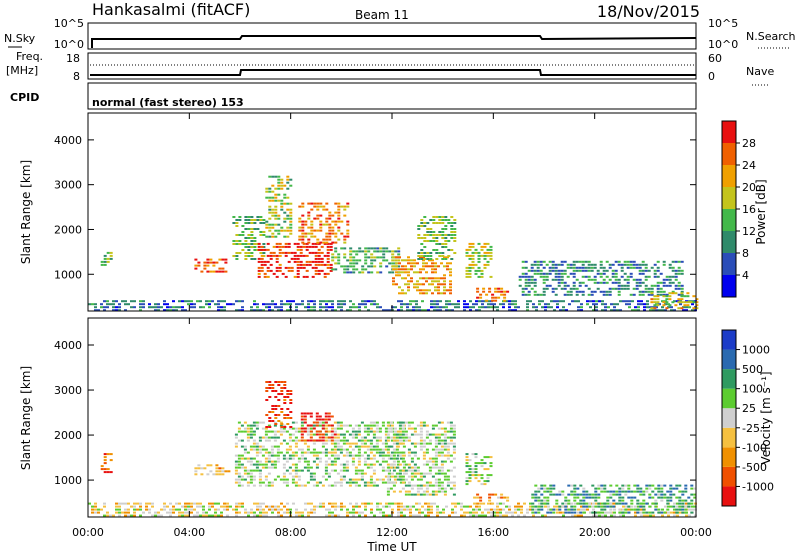 This screenshot has width=800, height=554. Describe the element at coordinates (729, 154) in the screenshot. I see `colorbar-swatch` at that location.